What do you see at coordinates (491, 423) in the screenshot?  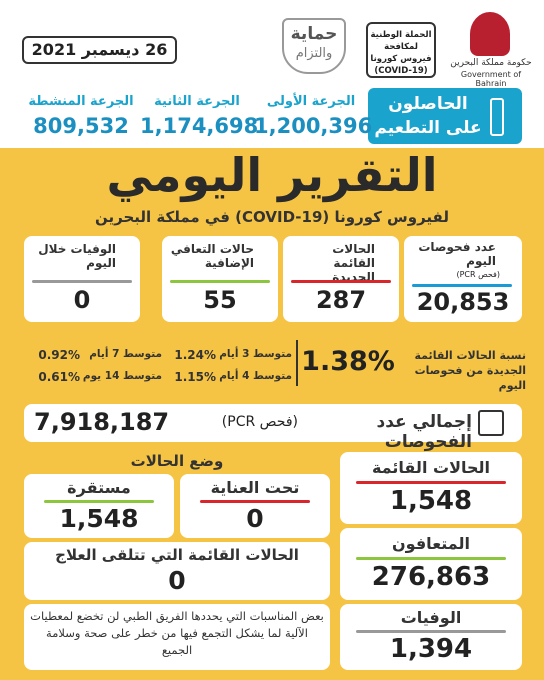 I see `test-tube-icon` at bounding box center [491, 423].